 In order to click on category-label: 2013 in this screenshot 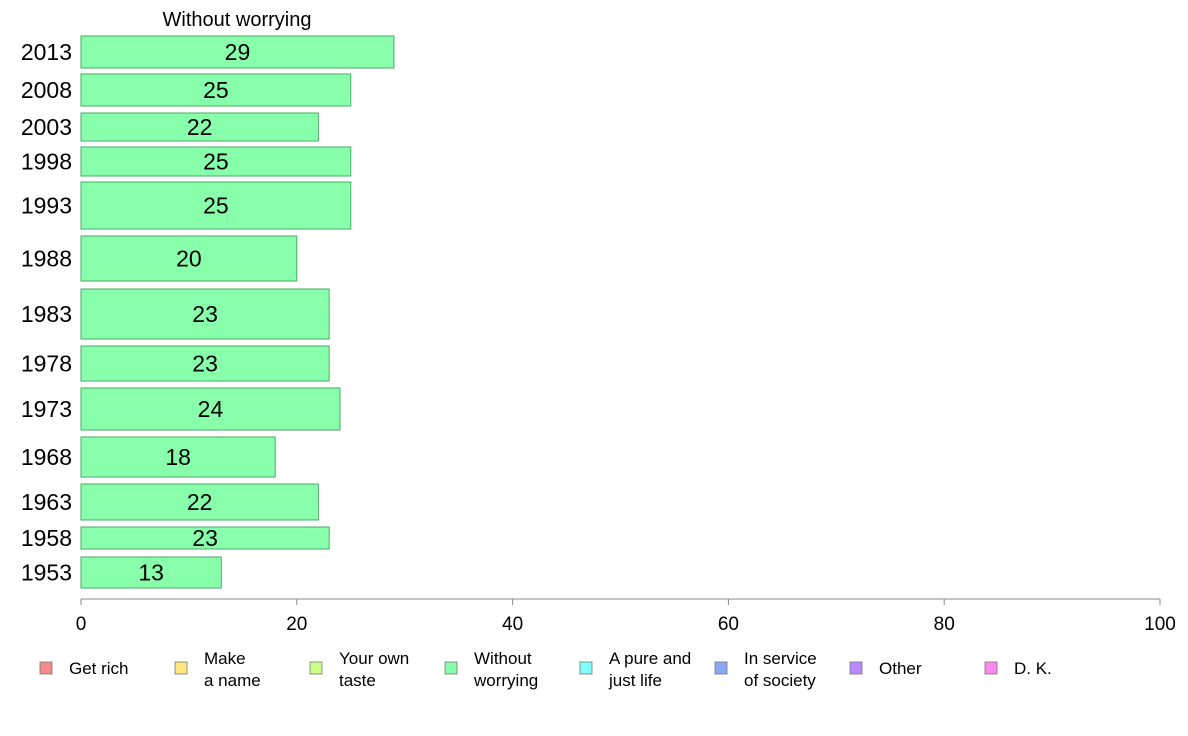, I will do `click(46, 52)`.